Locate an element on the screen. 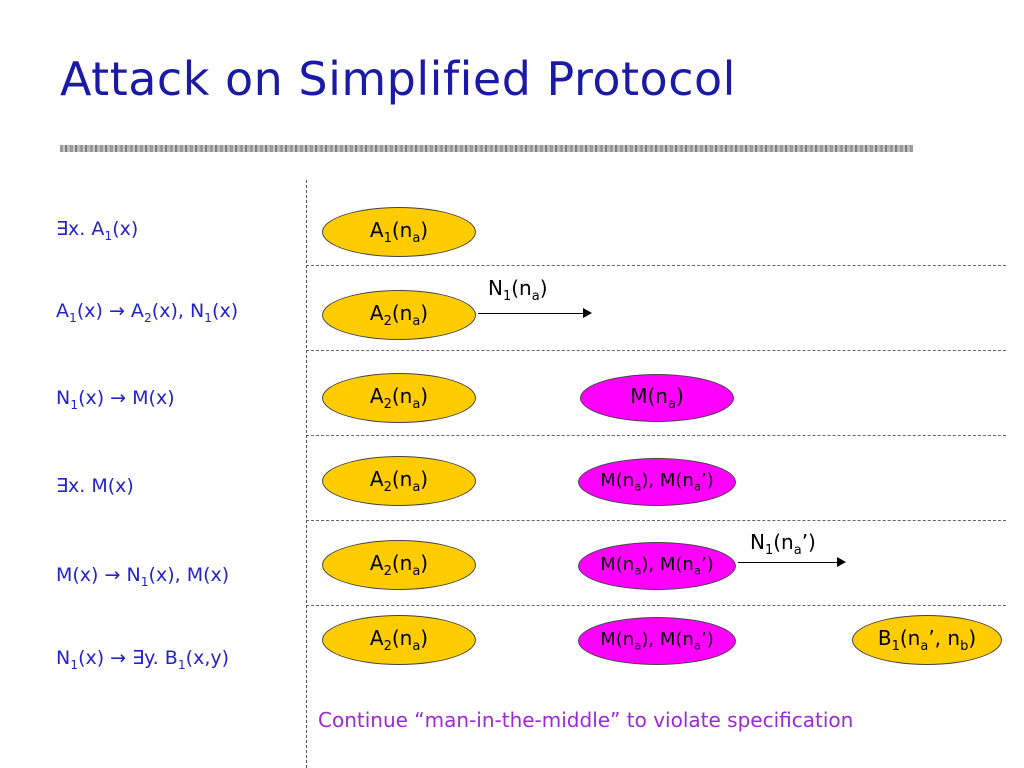 The height and width of the screenshot is (768, 1024). rule-label: A1(x) → A2(x), N1(x) is located at coordinates (147, 312).